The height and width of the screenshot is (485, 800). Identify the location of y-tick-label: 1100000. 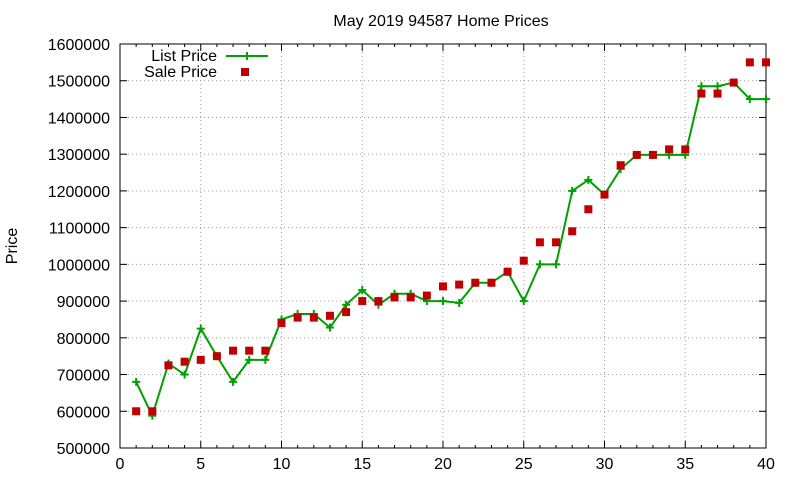
(79, 229).